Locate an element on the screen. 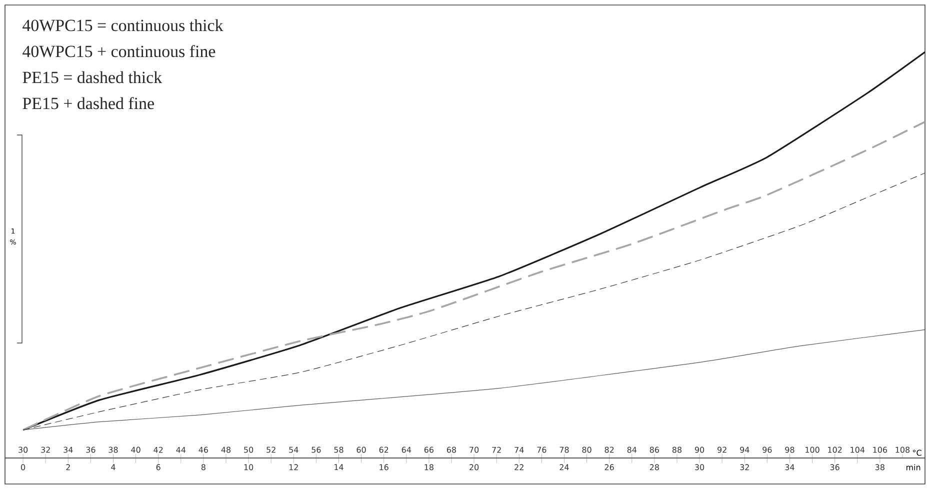  annotation: 40WPC15 + continuous fine is located at coordinates (119, 51).